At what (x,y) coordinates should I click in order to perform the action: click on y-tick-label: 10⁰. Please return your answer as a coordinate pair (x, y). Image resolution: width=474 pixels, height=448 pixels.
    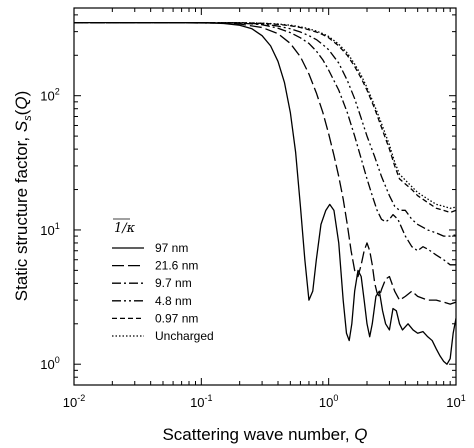
    Looking at the image, I should click on (49, 363).